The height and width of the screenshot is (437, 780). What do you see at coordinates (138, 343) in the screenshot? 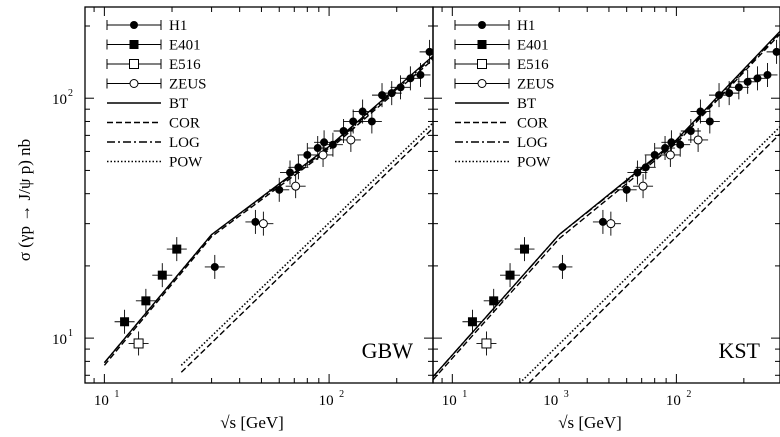
I see `point-e516` at bounding box center [138, 343].